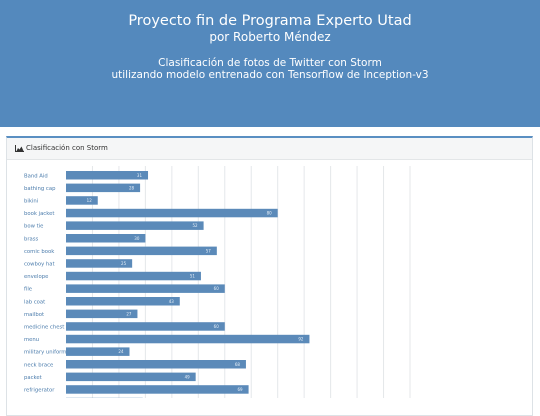 The height and width of the screenshot is (416, 540). What do you see at coordinates (301, 339) in the screenshot?
I see `bar-value-label: 92` at bounding box center [301, 339].